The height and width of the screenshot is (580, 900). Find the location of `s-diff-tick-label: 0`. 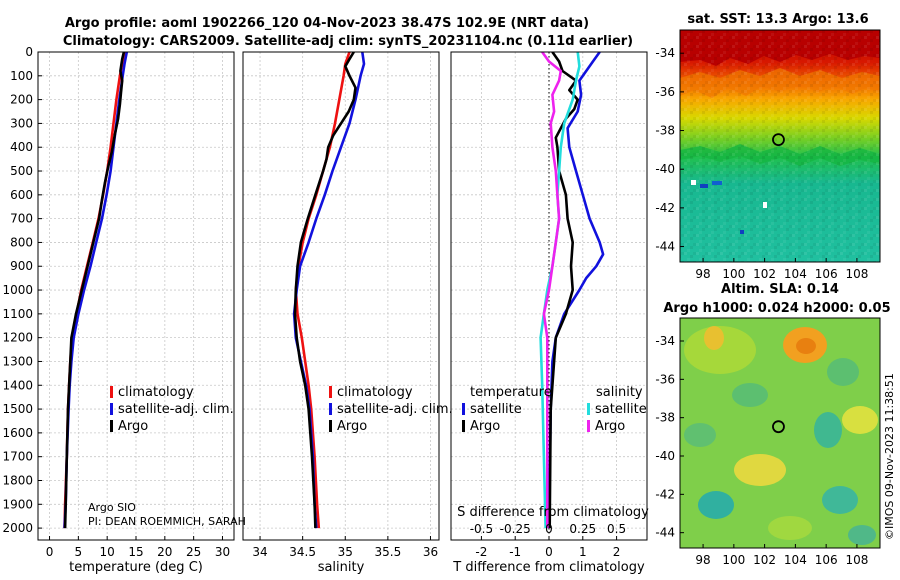

s-diff-tick-label: 0 is located at coordinates (549, 529).